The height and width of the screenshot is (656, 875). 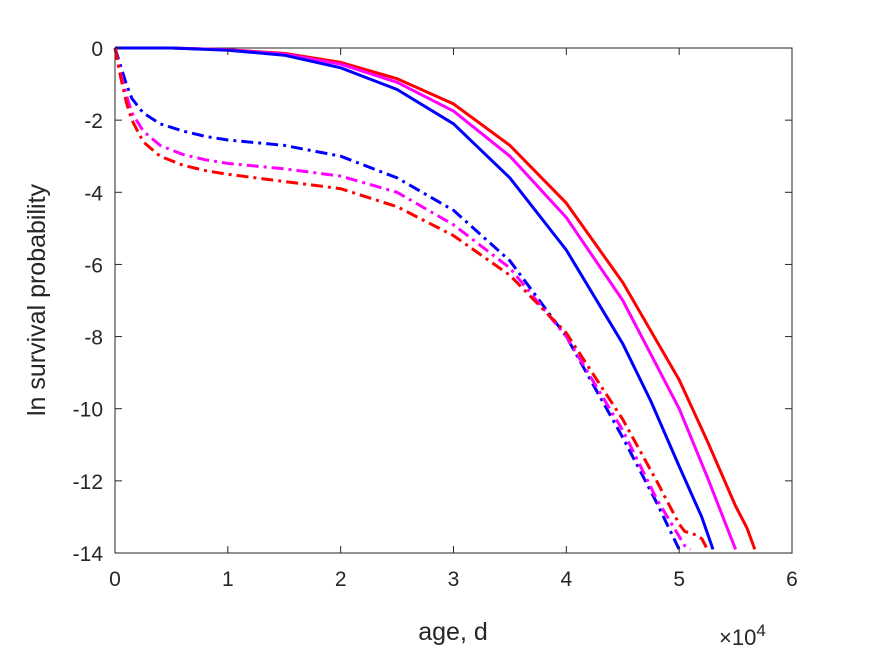 I want to click on x-tick-label: 6, so click(x=792, y=579).